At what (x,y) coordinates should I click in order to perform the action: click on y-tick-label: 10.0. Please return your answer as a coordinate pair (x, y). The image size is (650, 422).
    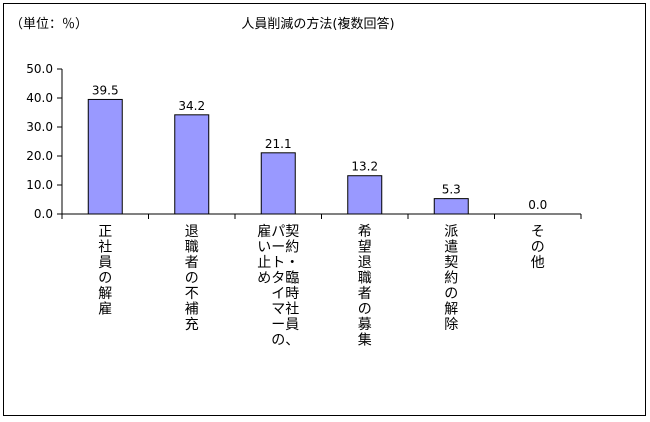
    Looking at the image, I should click on (39, 185).